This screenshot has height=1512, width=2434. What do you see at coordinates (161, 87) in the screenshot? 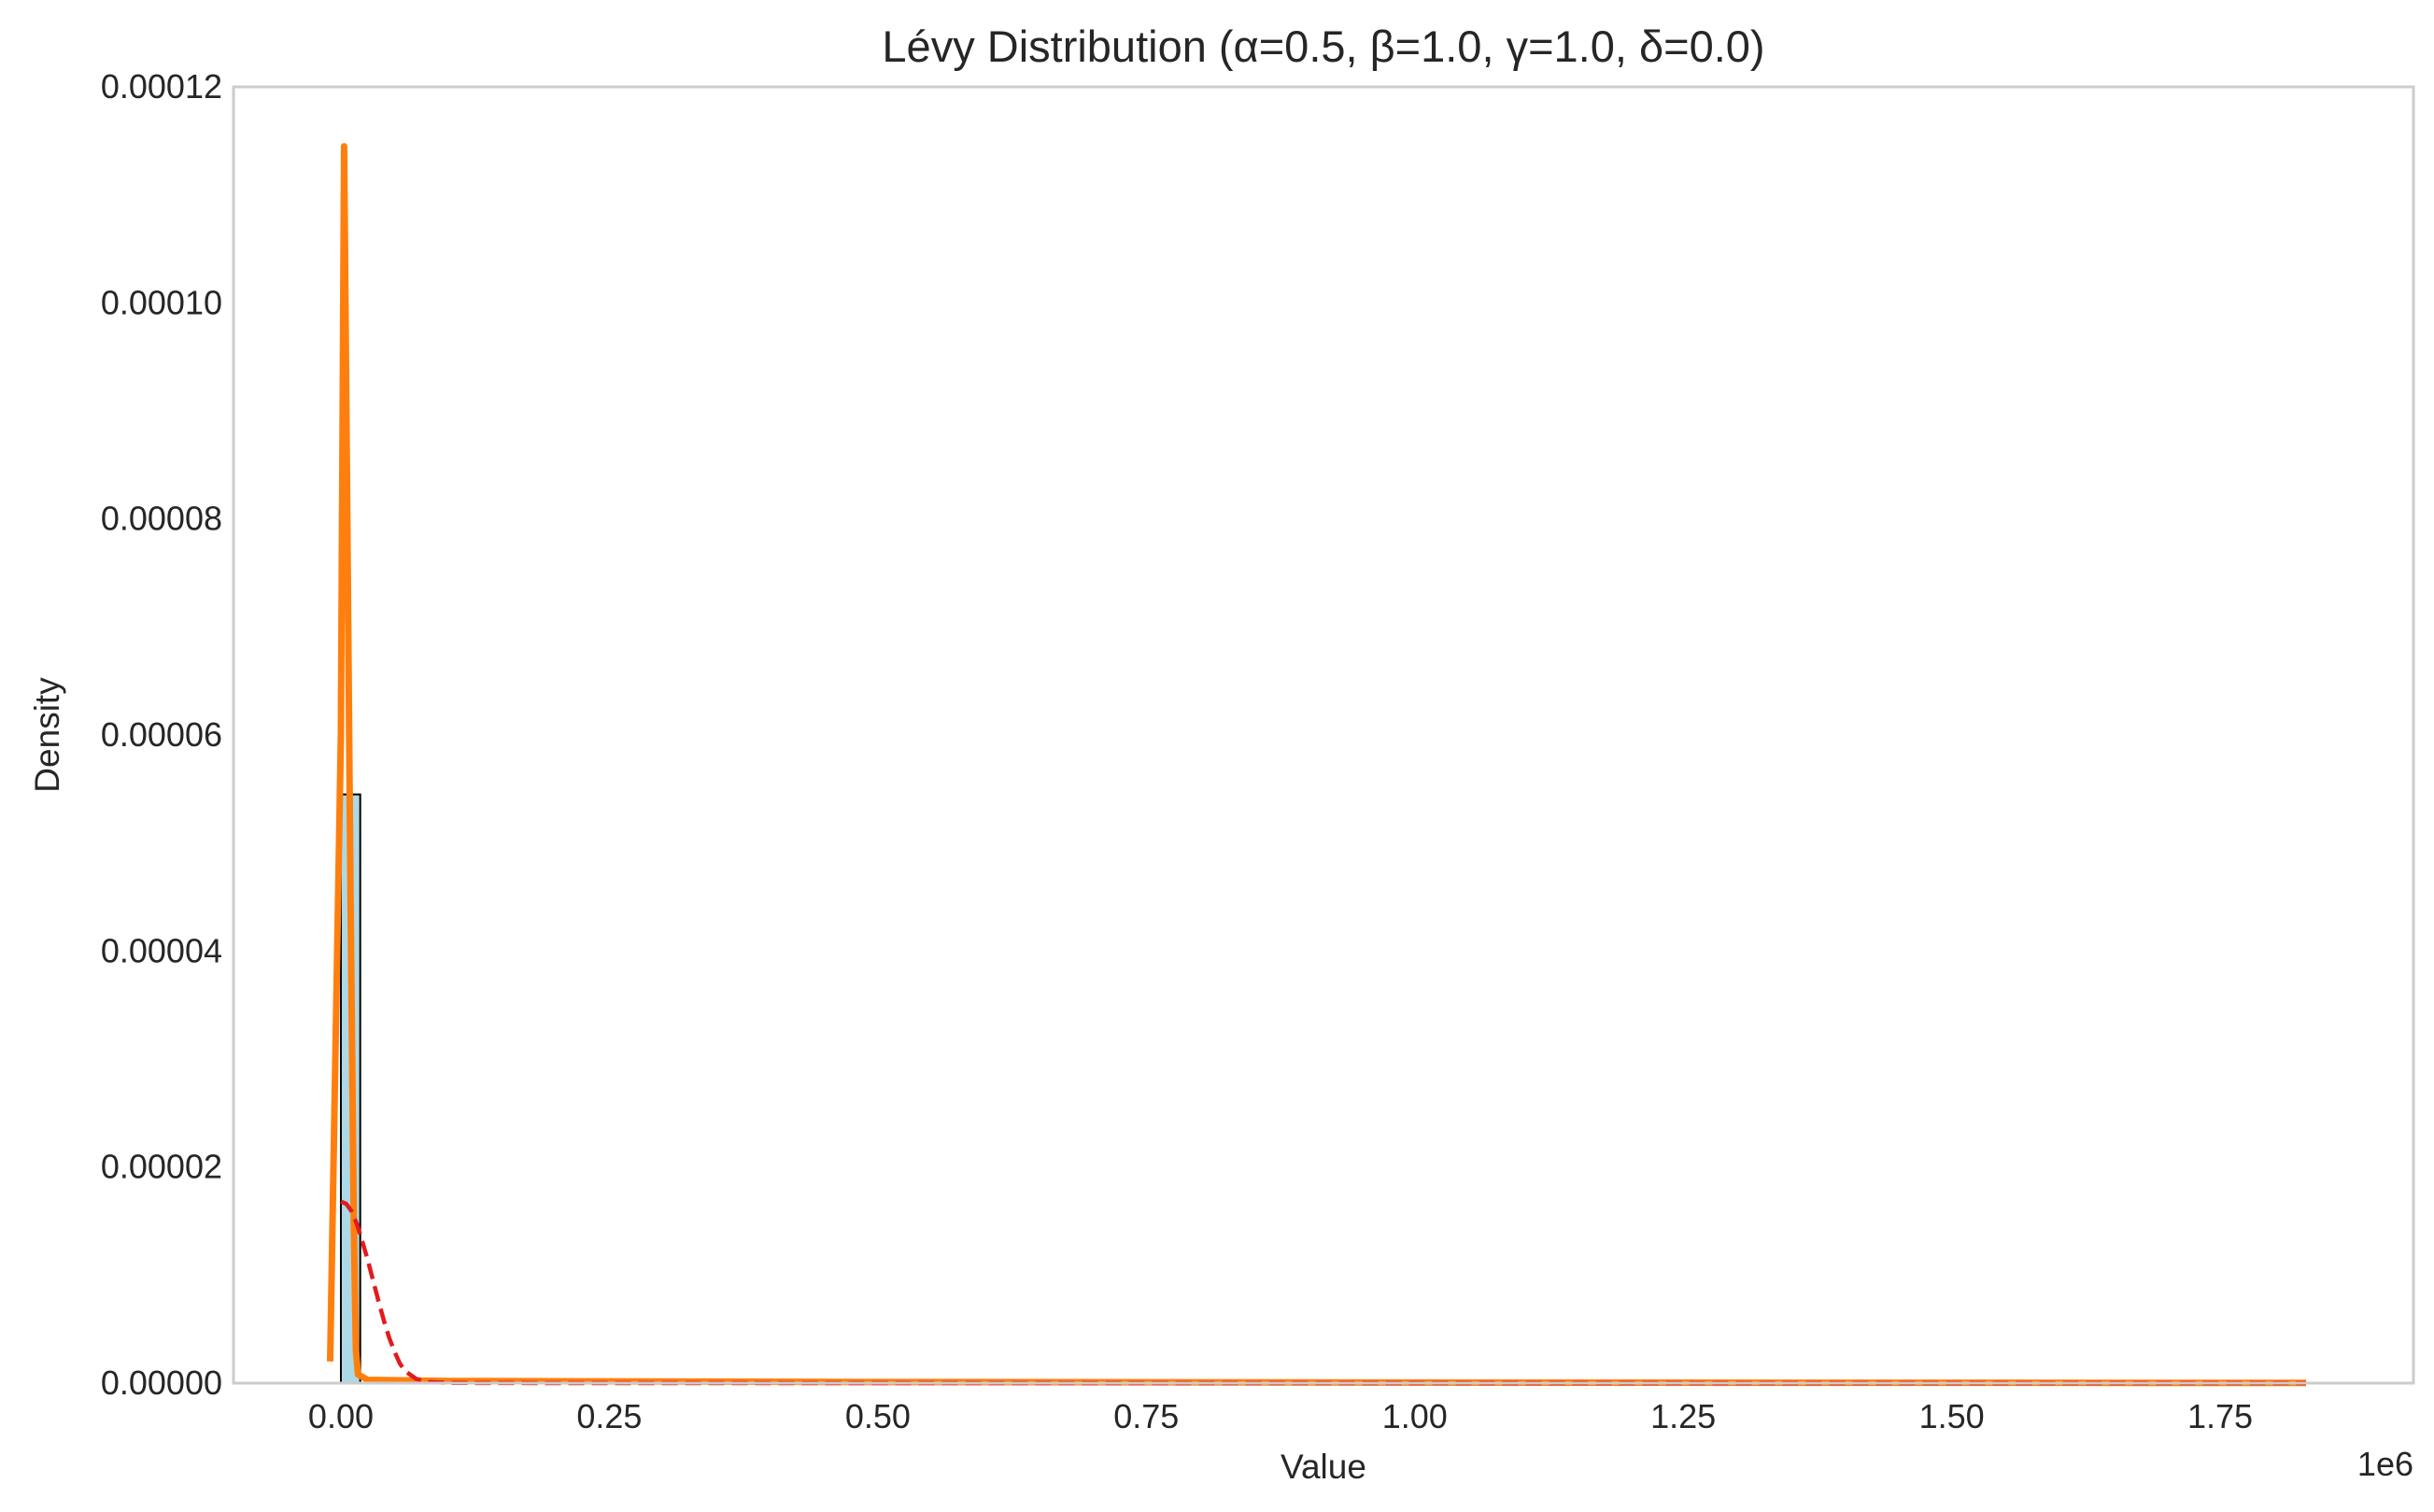
I see `y-tick-label-6: 0.00012` at bounding box center [161, 87].